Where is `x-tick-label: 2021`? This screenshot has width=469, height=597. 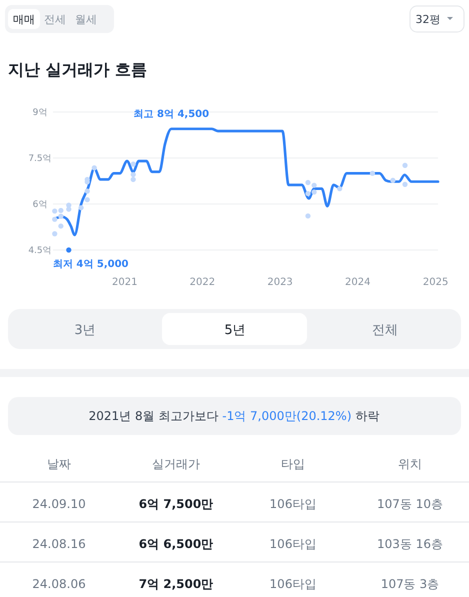
x-tick-label: 2021 is located at coordinates (125, 282).